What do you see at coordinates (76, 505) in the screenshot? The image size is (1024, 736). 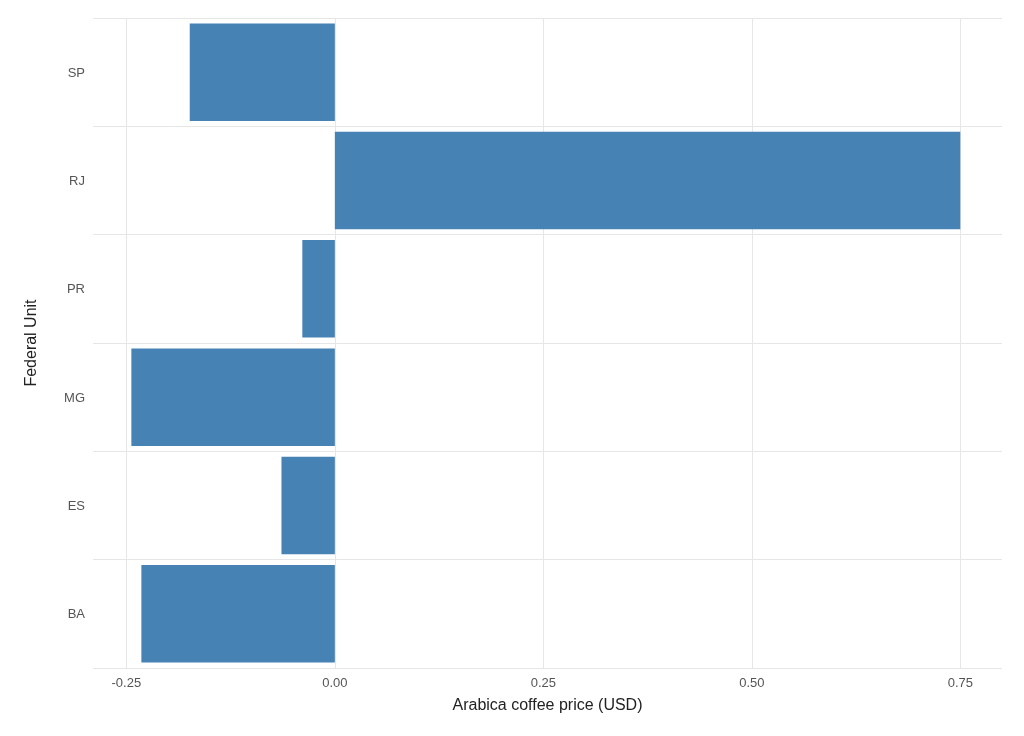 I see `y-tick-label: ES` at bounding box center [76, 505].